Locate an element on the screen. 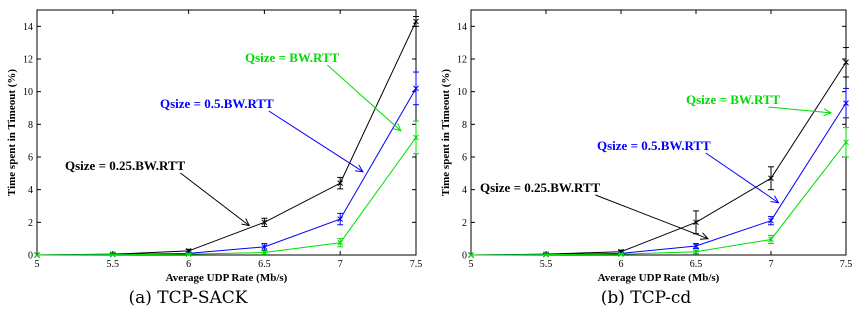  arrowhead is located at coordinates (359, 168).